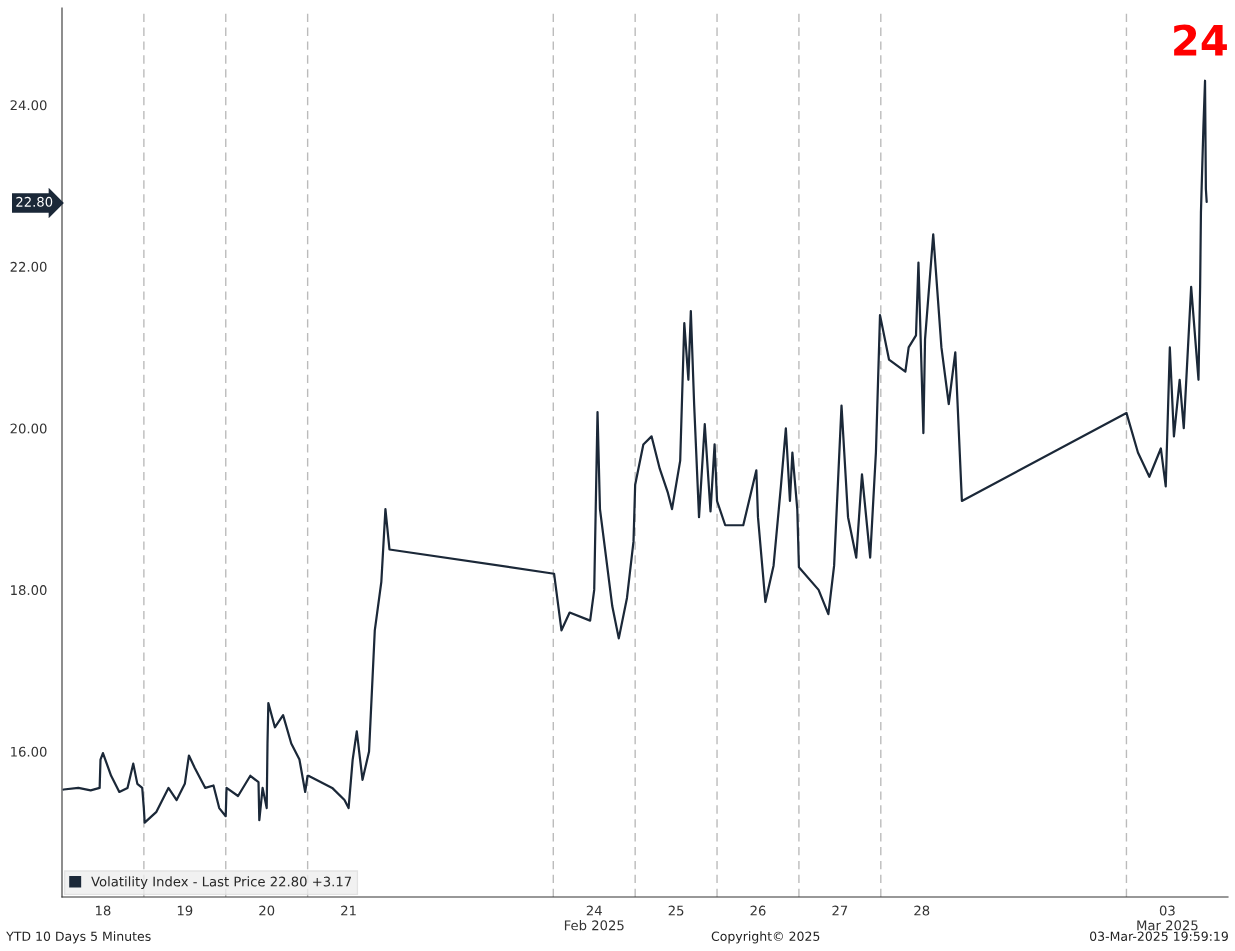 The image size is (1235, 951). I want to click on y-tick-label: 22.00, so click(28, 266).